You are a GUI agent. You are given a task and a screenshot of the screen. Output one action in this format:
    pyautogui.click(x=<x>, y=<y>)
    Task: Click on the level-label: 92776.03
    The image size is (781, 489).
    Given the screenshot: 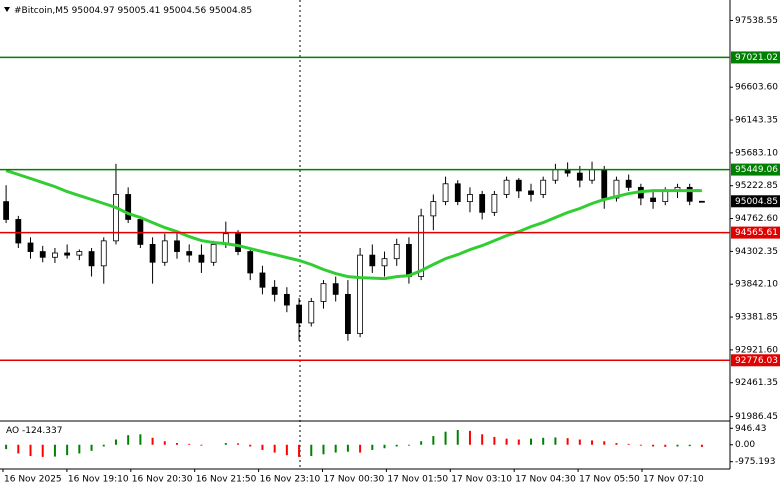 What is the action you would take?
    pyautogui.click(x=756, y=361)
    